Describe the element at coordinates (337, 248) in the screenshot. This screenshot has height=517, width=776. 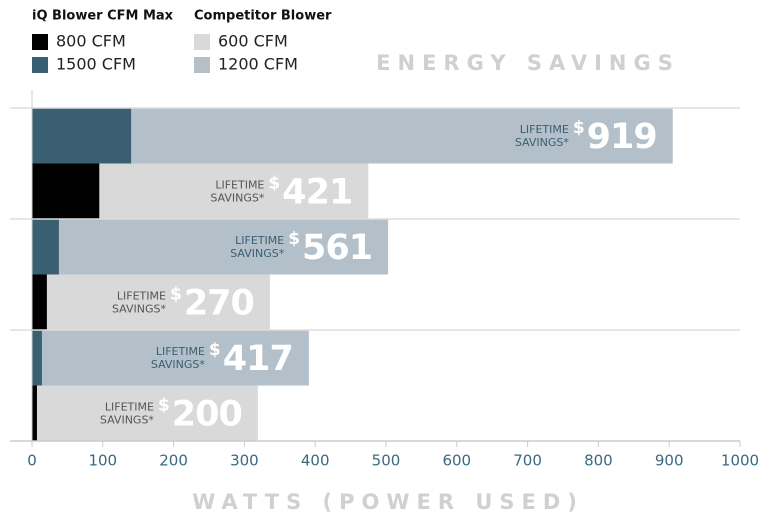
I see `savings-value: 561` at that location.